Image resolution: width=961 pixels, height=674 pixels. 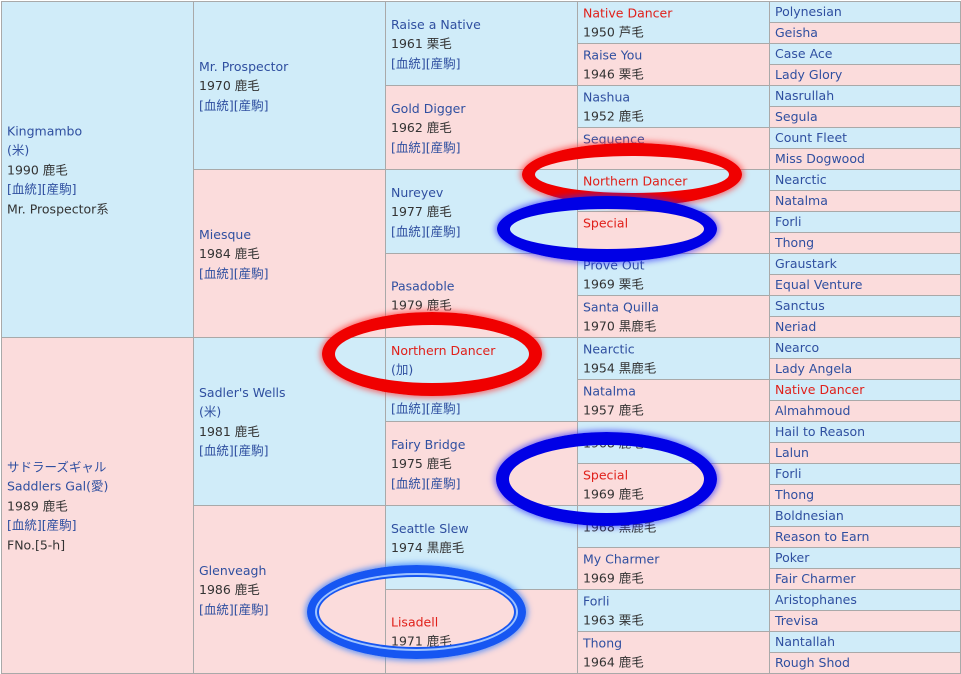 I want to click on horse-name-link: Rough Shod, so click(x=812, y=662).